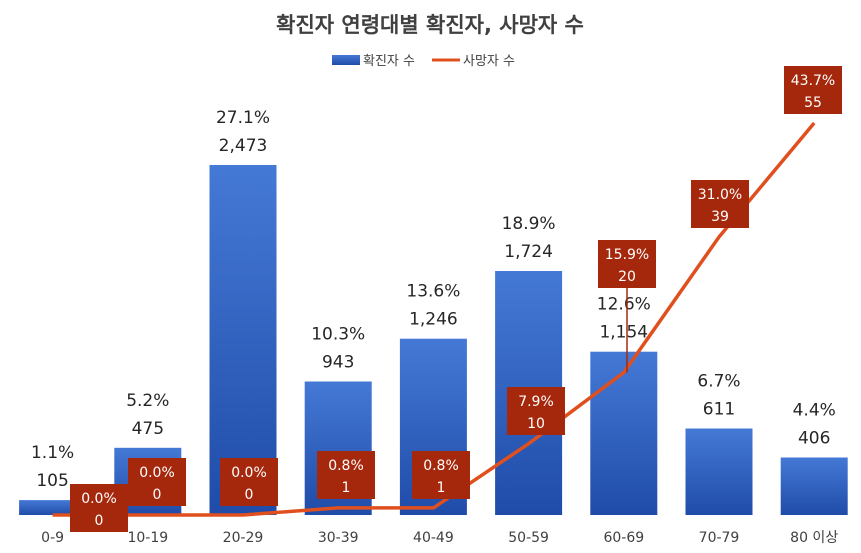  I want to click on legend: 확진자 수 사망자 수, so click(423, 61).